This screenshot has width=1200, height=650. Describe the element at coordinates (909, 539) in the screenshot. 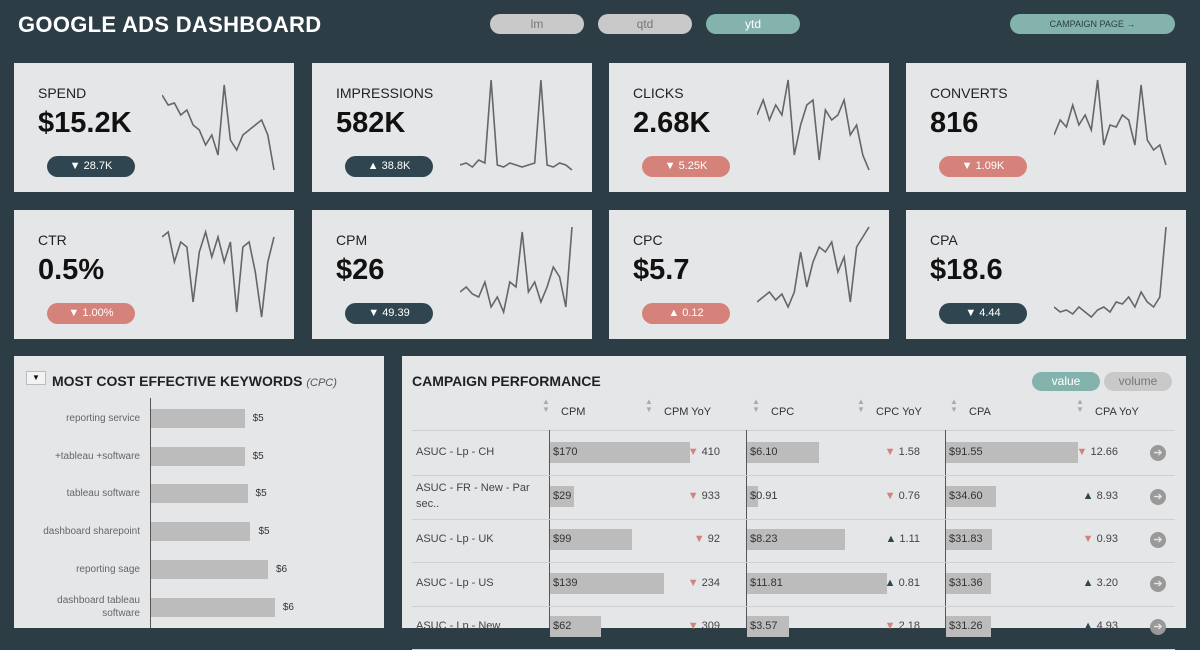

I see `cpc-yoy-value: 1.11` at that location.